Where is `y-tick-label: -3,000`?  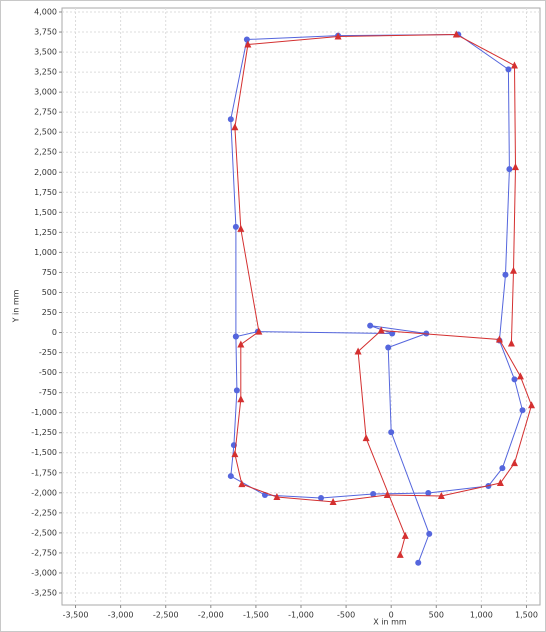
y-tick-label: -3,000 is located at coordinates (44, 572).